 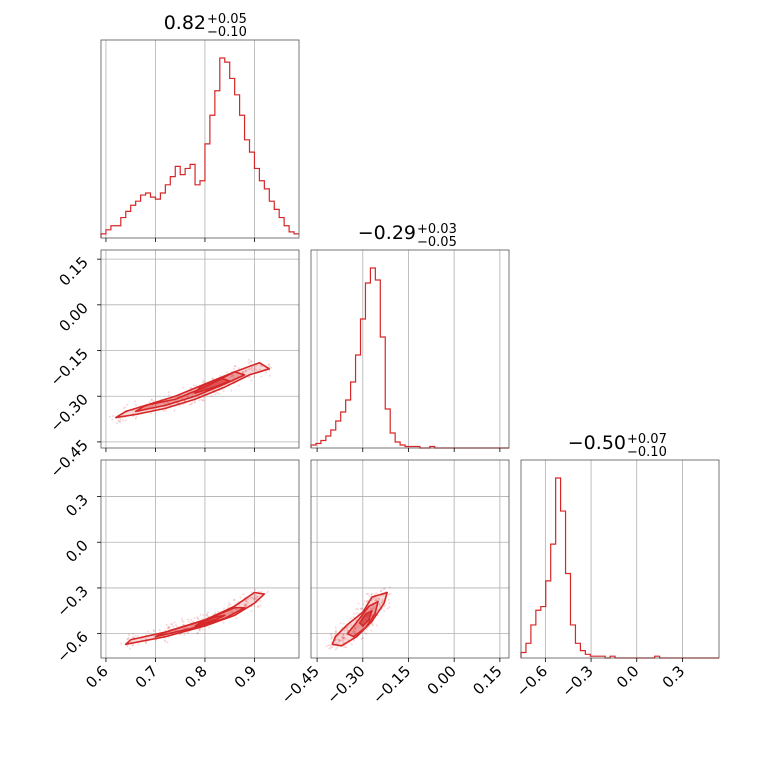 What do you see at coordinates (437, 242) in the screenshot?
I see `title-lower-error-1: −0.05` at bounding box center [437, 242].